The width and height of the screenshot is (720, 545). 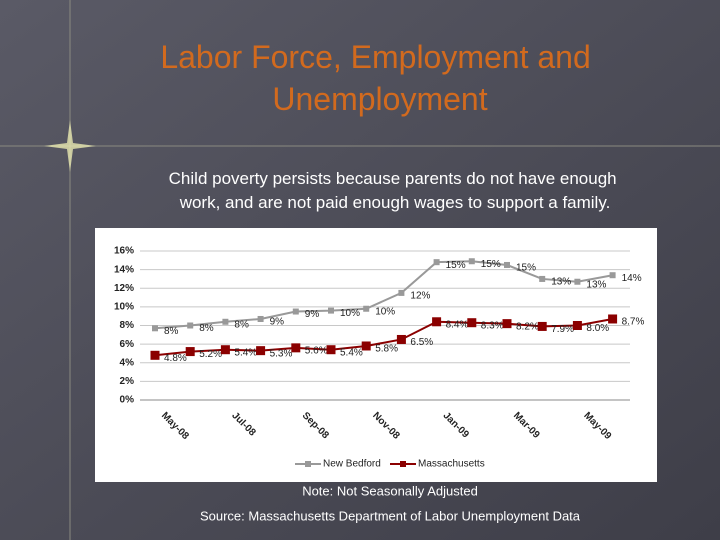 I want to click on data-label: 12%, so click(x=420, y=296).